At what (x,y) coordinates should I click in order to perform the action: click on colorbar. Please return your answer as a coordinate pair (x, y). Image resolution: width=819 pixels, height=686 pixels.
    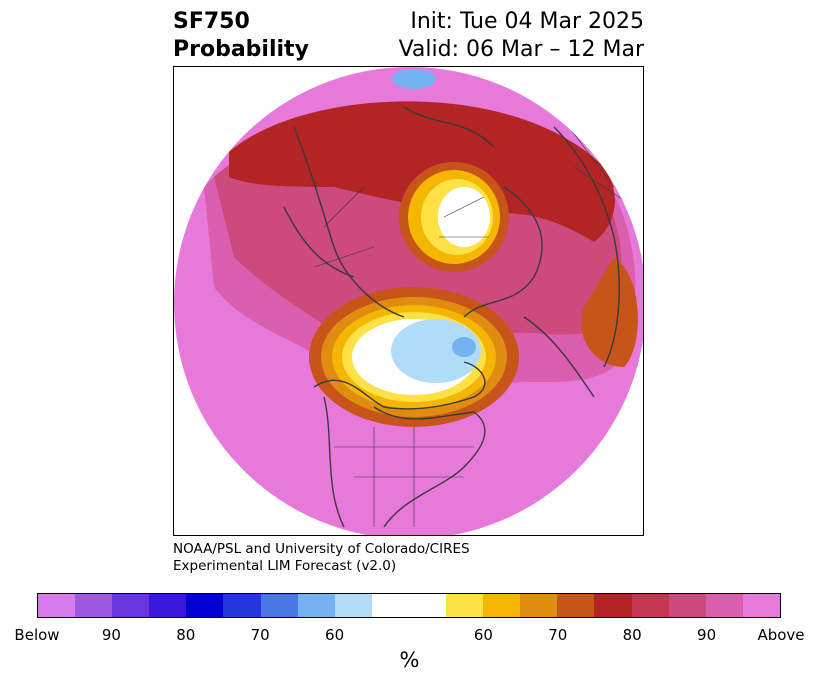
    Looking at the image, I should click on (409, 605).